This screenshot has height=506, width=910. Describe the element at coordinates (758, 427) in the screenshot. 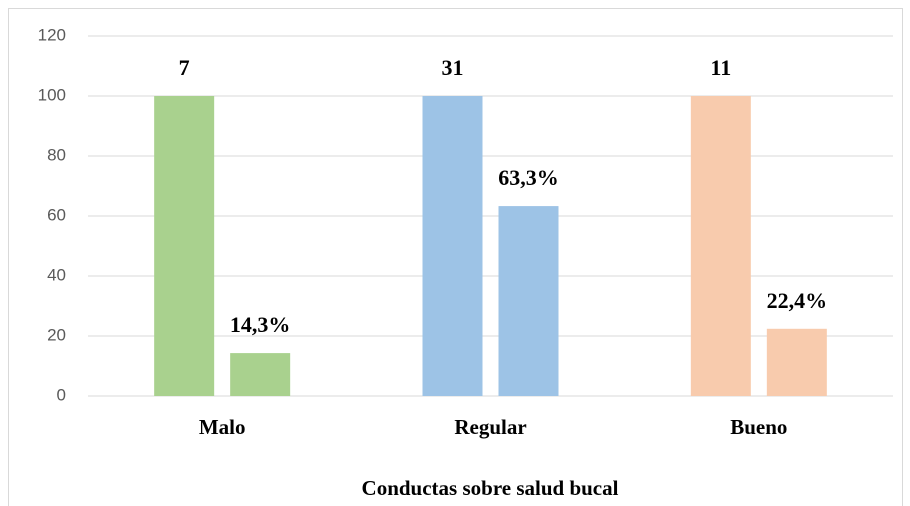

I see `x-tick-label: Bueno` at that location.